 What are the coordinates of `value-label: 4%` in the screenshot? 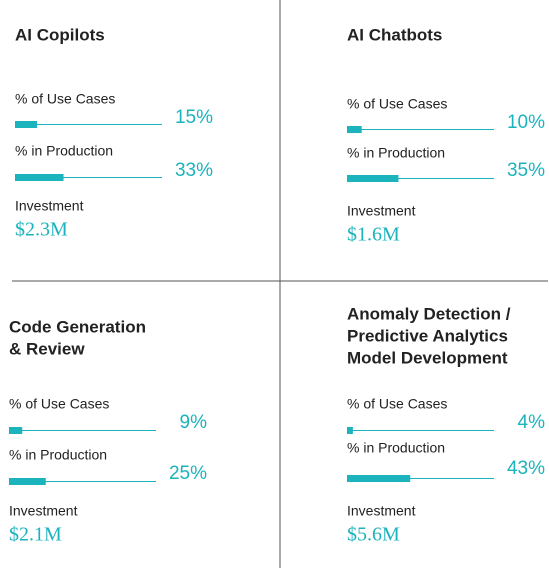 It's located at (532, 422).